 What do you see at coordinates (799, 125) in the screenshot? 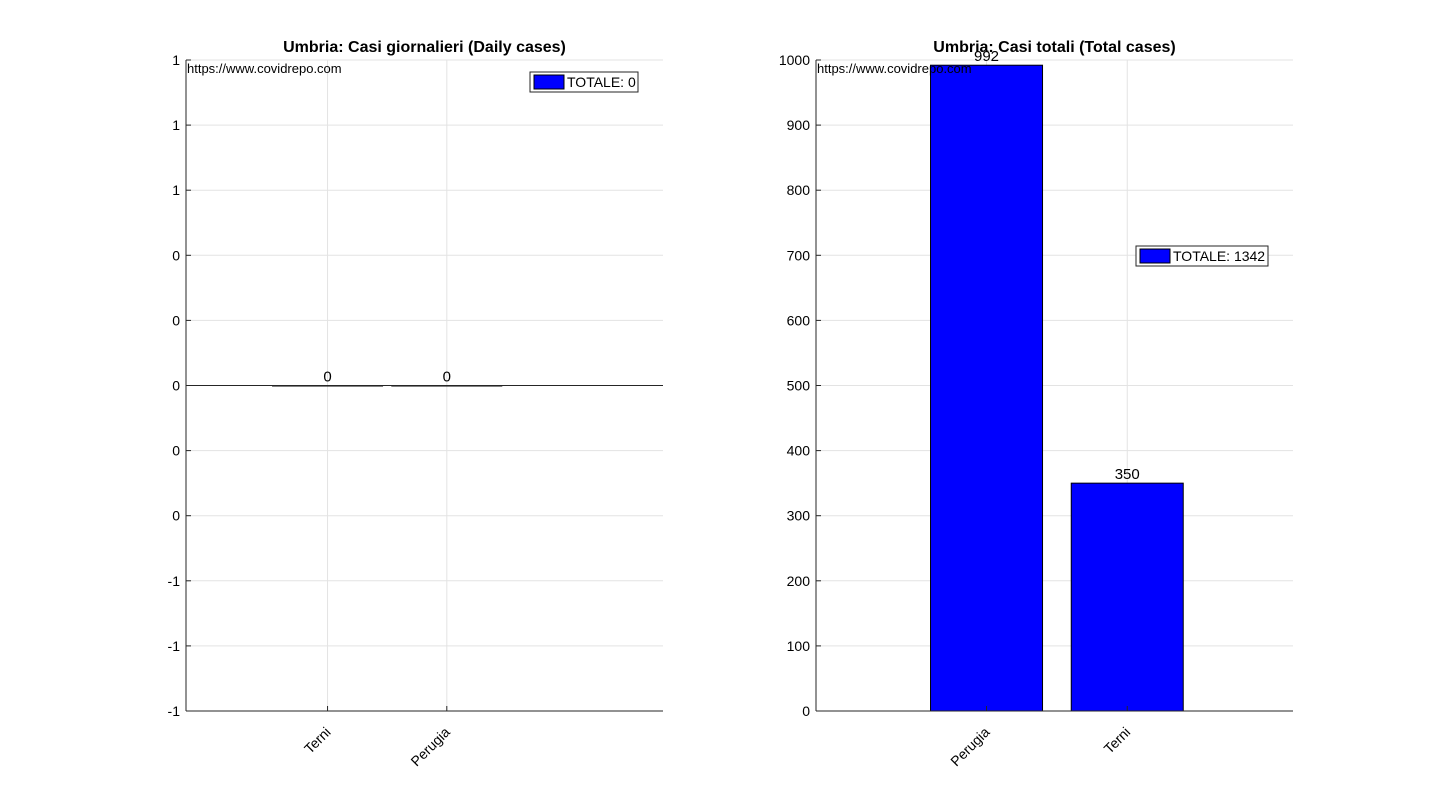
I see `y-tick-label: 900` at bounding box center [799, 125].